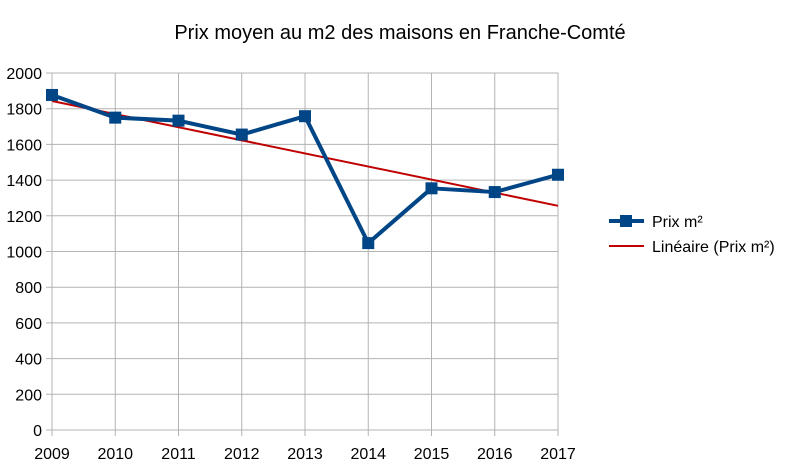  Describe the element at coordinates (626, 221) in the screenshot. I see `legend-series-swatch-marker` at that location.